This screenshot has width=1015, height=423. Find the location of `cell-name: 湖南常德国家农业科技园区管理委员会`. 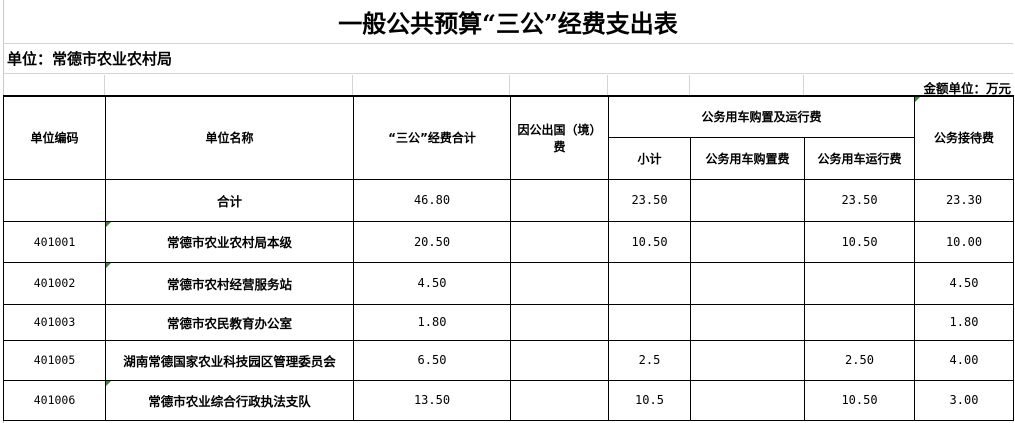

cell-name: 湖南常德国家农业科技园区管理委员会 is located at coordinates (229, 360).